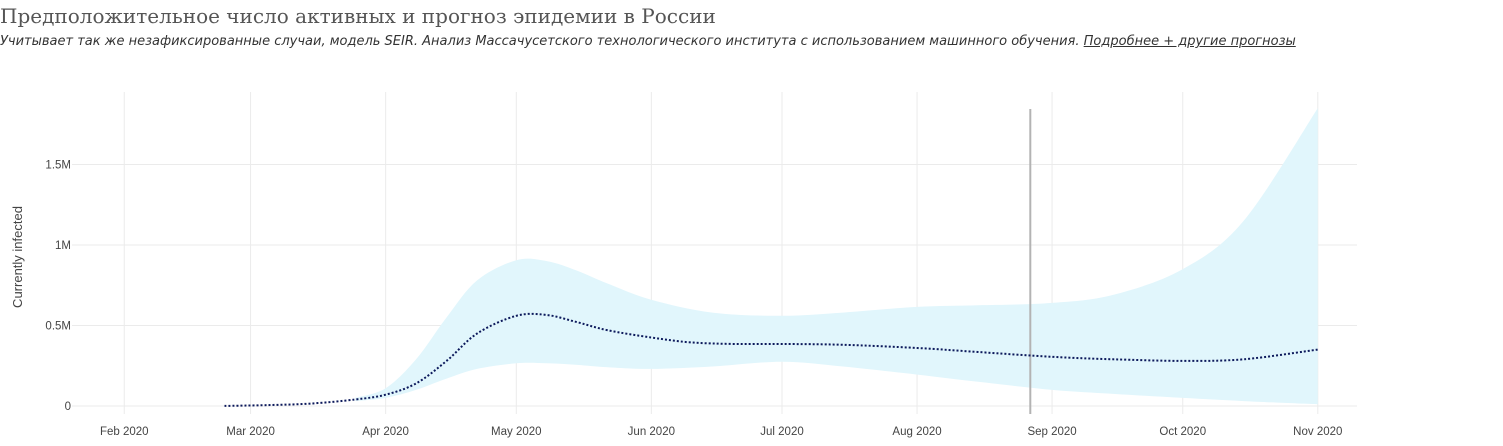  Describe the element at coordinates (124, 432) in the screenshot. I see `x-tick-label: Feb 2020` at that location.